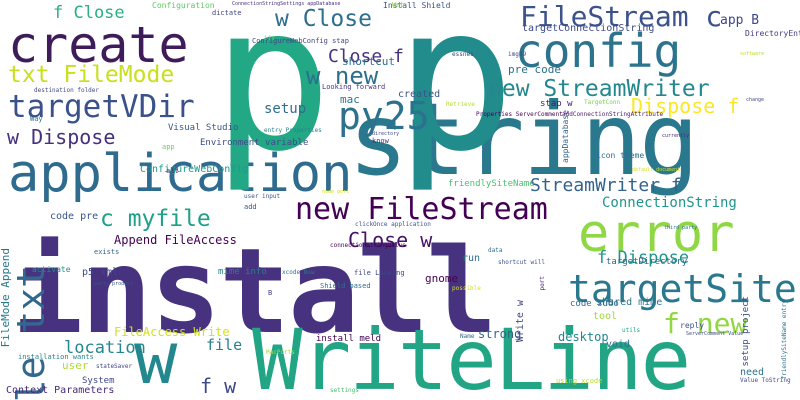 Image resolution: width=800 pixels, height=400 pixels. I want to click on word: data, so click(495, 250).